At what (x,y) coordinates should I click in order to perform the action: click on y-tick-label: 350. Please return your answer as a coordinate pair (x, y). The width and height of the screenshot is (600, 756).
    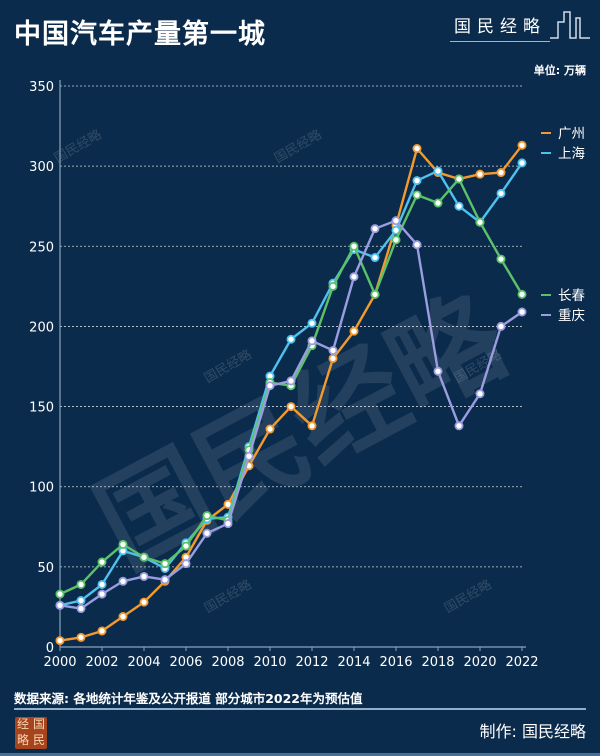
    Looking at the image, I should click on (41, 87).